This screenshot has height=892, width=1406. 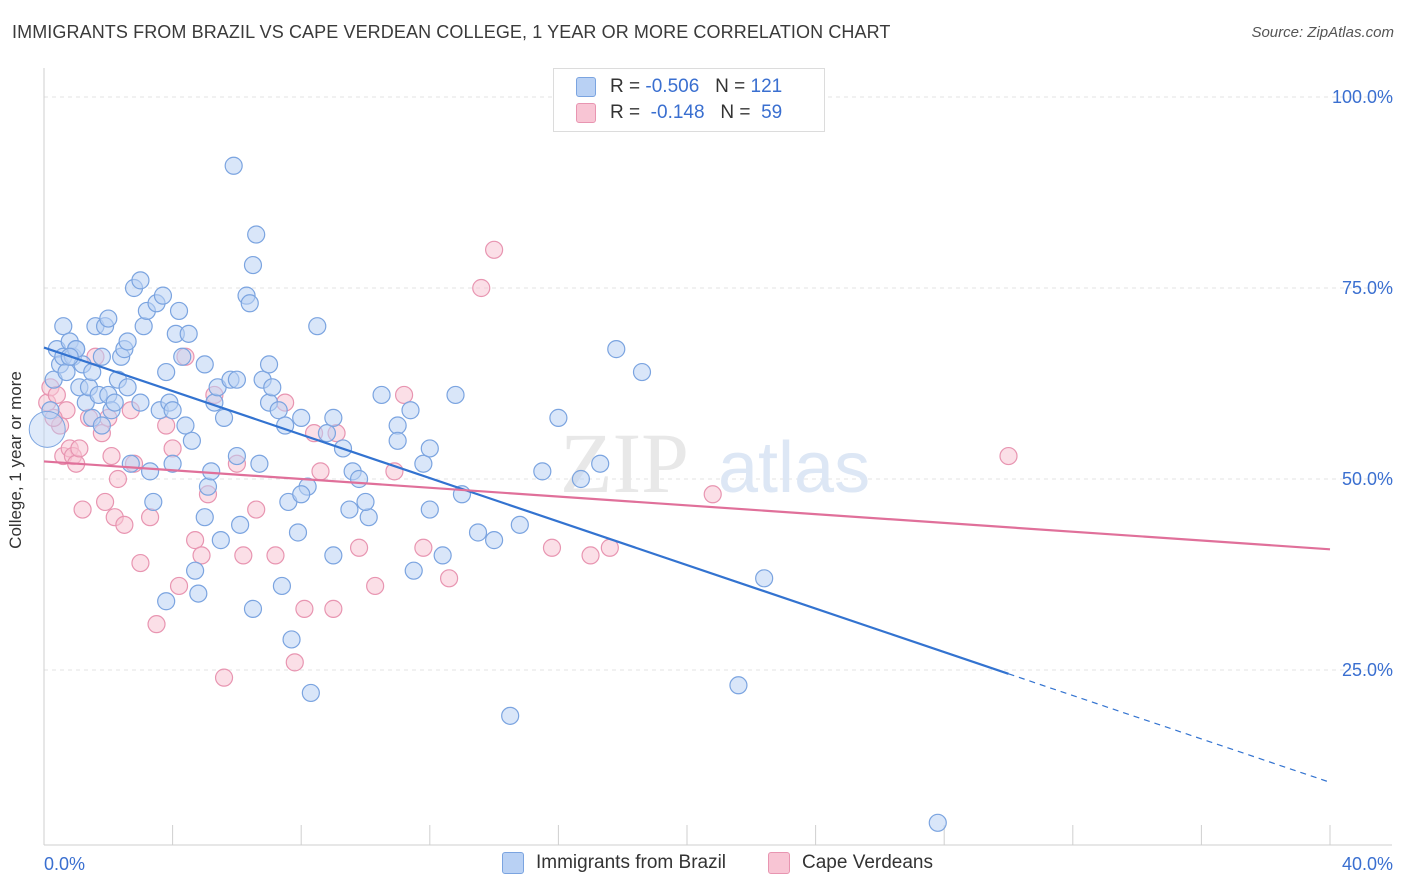 I want to click on watermark-zip: ZIP, so click(x=624, y=463).